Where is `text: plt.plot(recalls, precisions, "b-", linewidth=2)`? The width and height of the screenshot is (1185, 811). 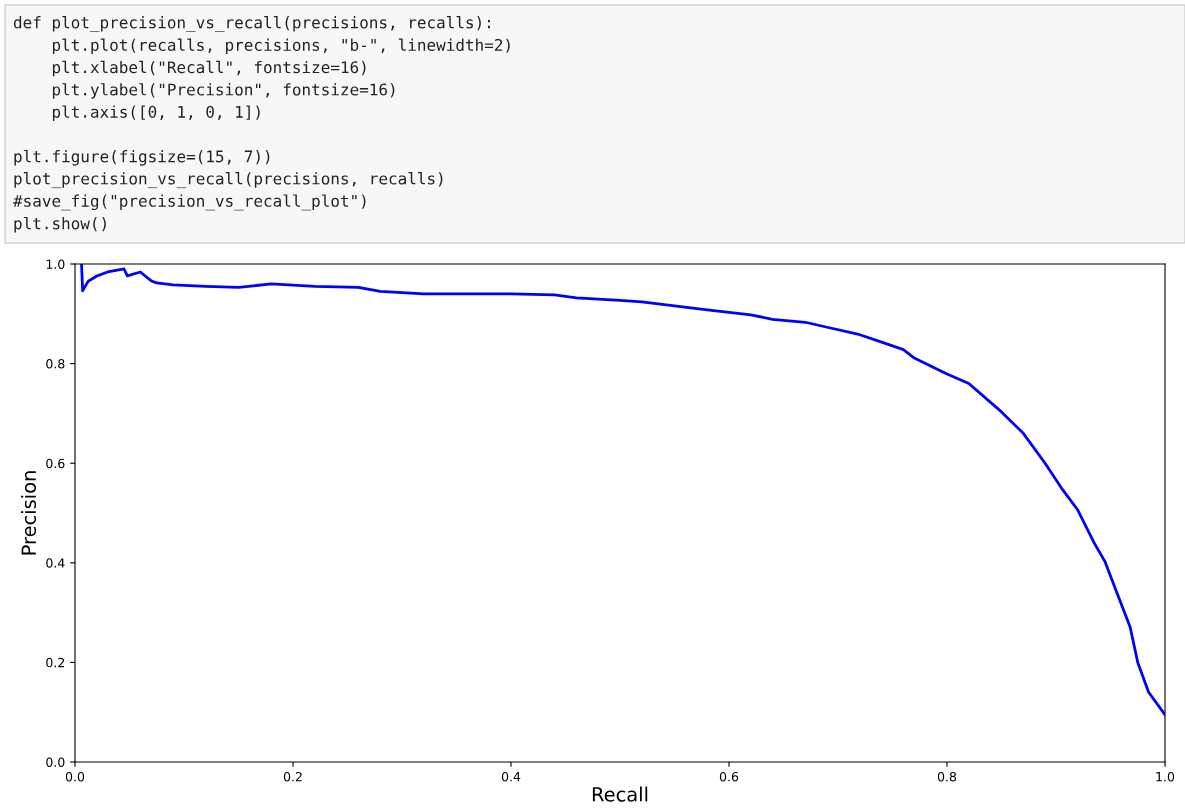
text: plt.plot(recalls, precisions, "b-", linewidth=2) is located at coordinates (281, 46).